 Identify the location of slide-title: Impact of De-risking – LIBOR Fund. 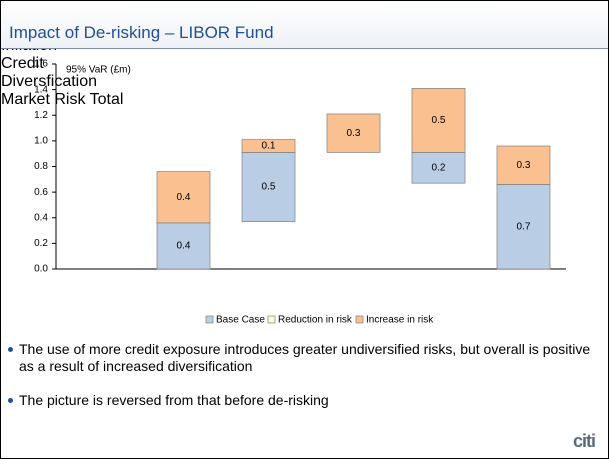
(141, 32).